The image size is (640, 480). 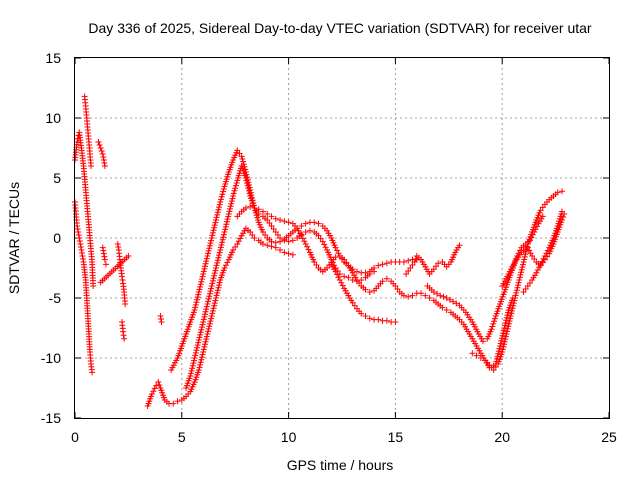 I want to click on series-sat-track-F, so click(x=121, y=274).